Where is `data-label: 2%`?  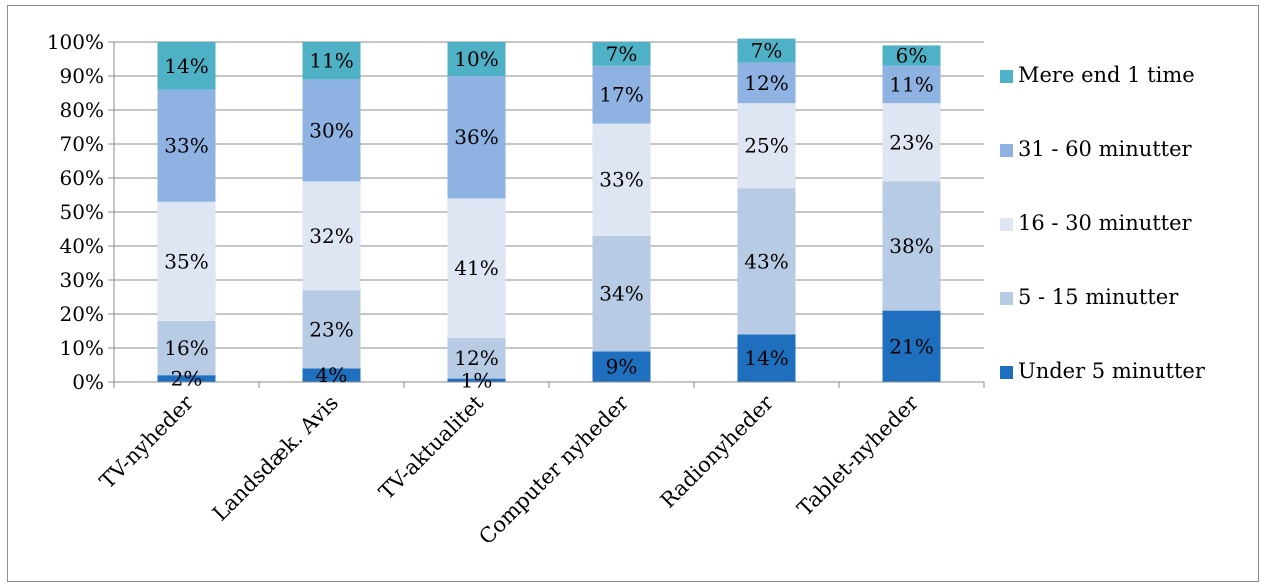 data-label: 2% is located at coordinates (187, 379).